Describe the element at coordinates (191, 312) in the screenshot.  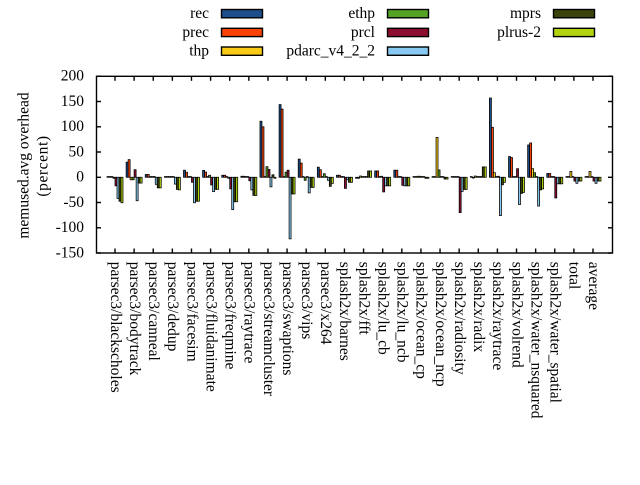
I see `svg-text: parsec3/facesim` at that location.